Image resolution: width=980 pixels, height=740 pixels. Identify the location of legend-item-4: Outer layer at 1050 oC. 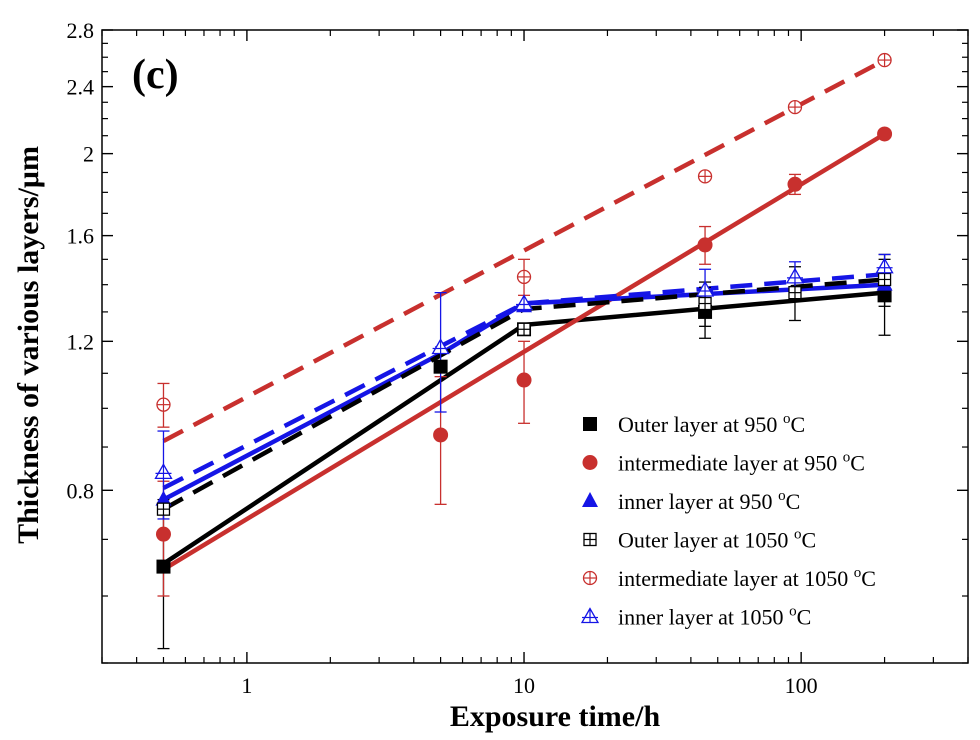
(699, 540).